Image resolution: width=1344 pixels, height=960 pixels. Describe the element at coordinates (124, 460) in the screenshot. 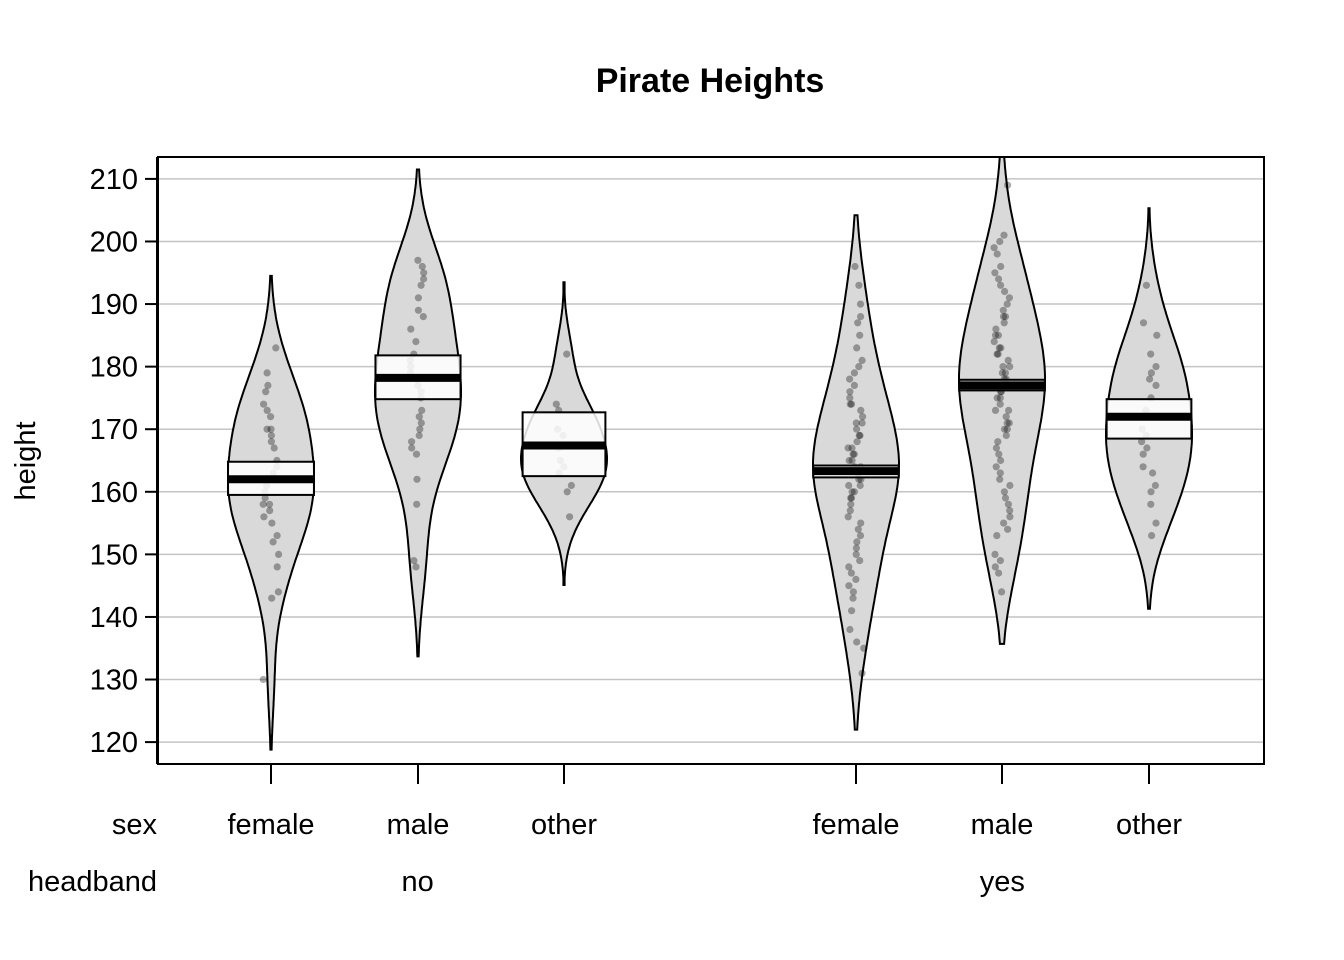

I see `y-axis: 120 130 140 150 160 170 180 190 200 210` at that location.